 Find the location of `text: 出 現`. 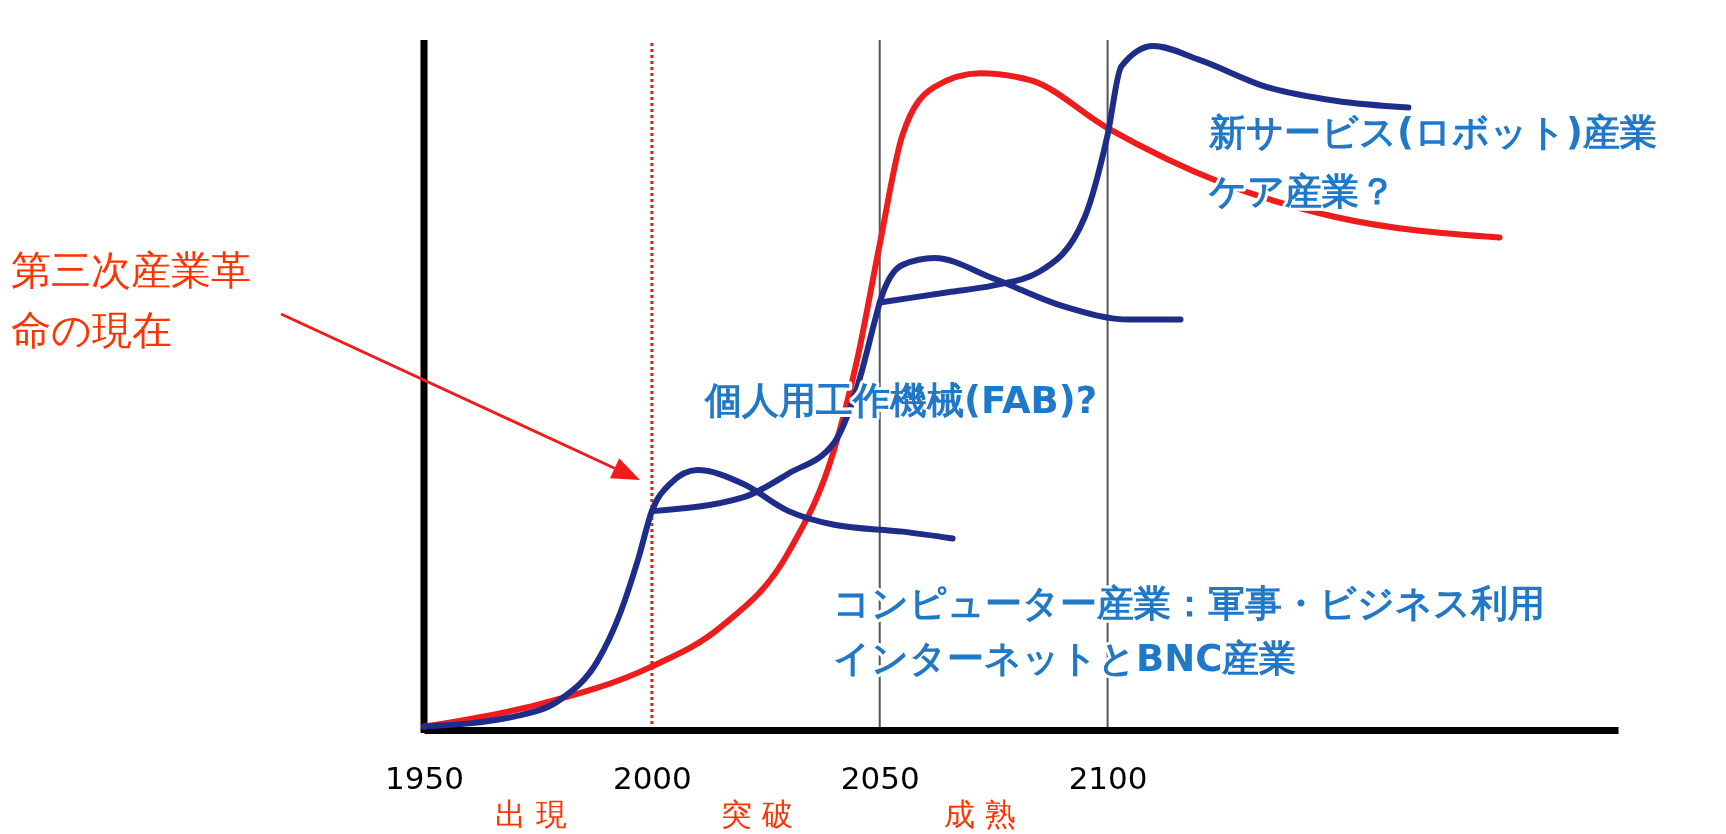

text: 出 現 is located at coordinates (531, 814).